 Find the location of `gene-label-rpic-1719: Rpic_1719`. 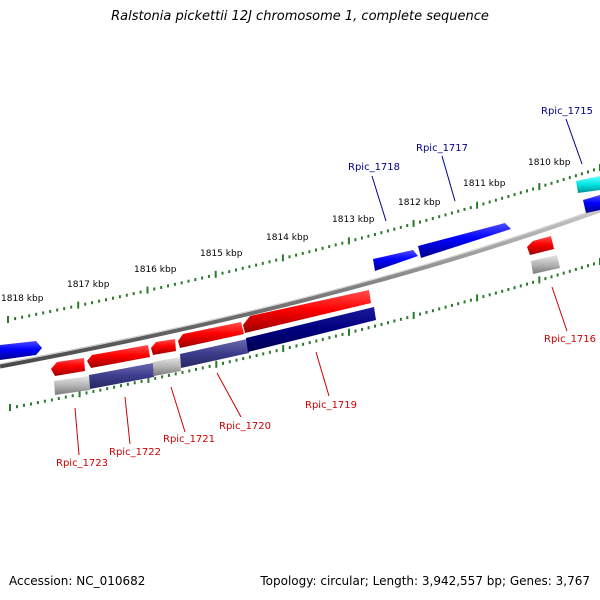

gene-label-rpic-1719: Rpic_1719 is located at coordinates (331, 405).